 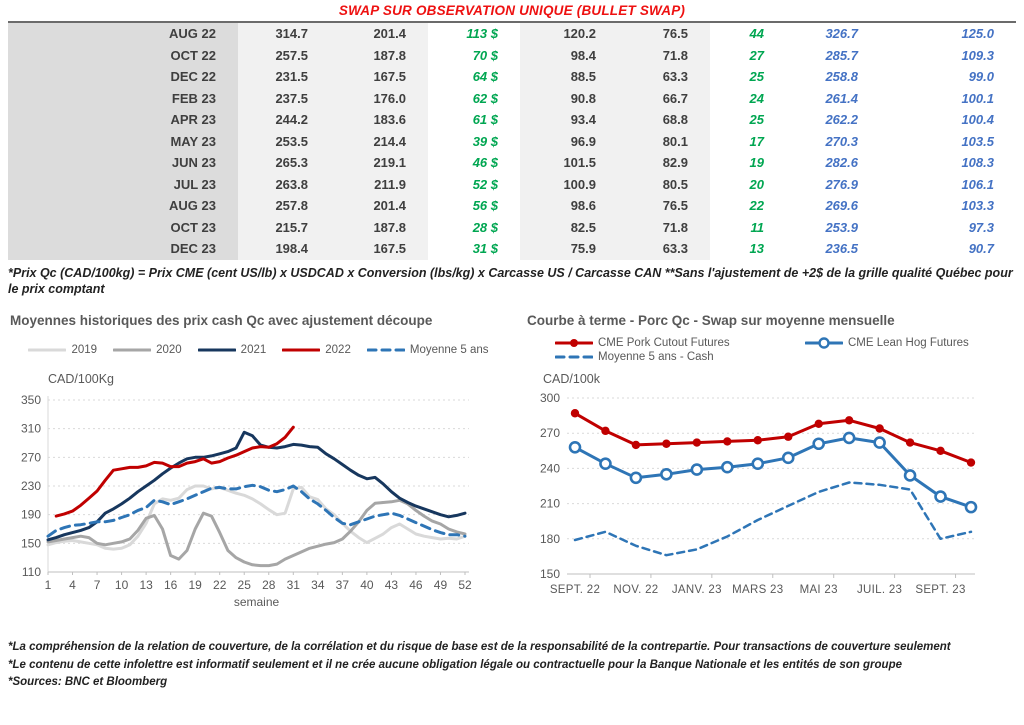 I want to click on legend-item-2019: 2019, so click(x=62, y=350).